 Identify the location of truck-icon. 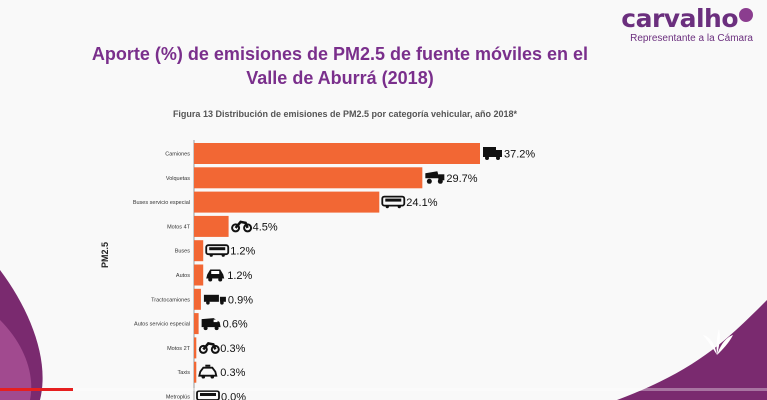
(492, 153).